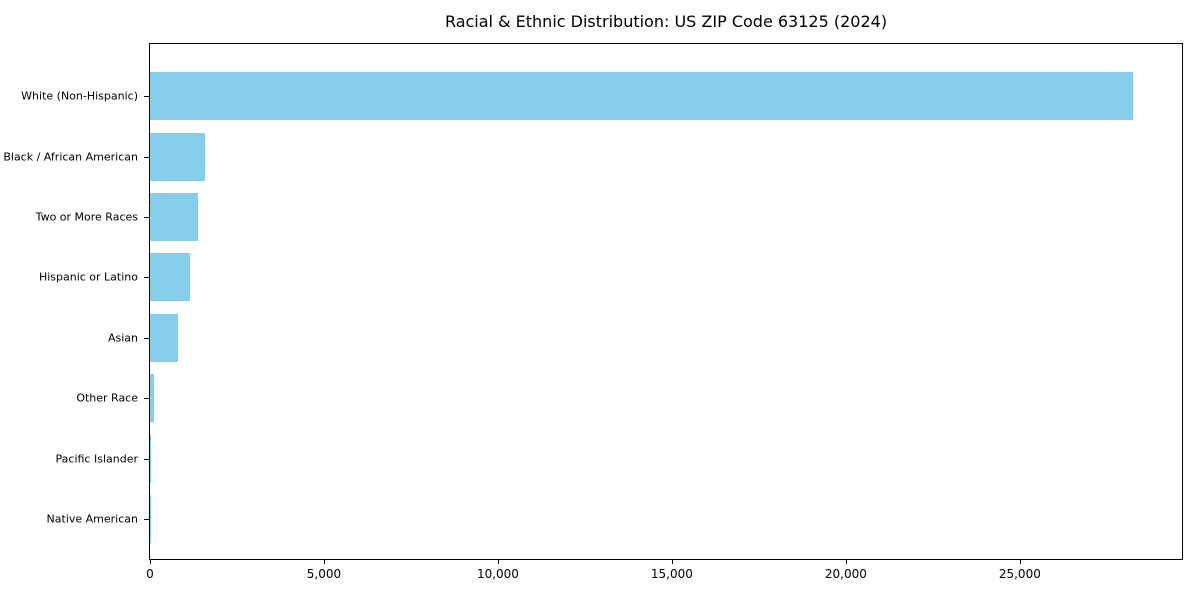  What do you see at coordinates (70, 157) in the screenshot?
I see `y-tick-label: Black / African American` at bounding box center [70, 157].